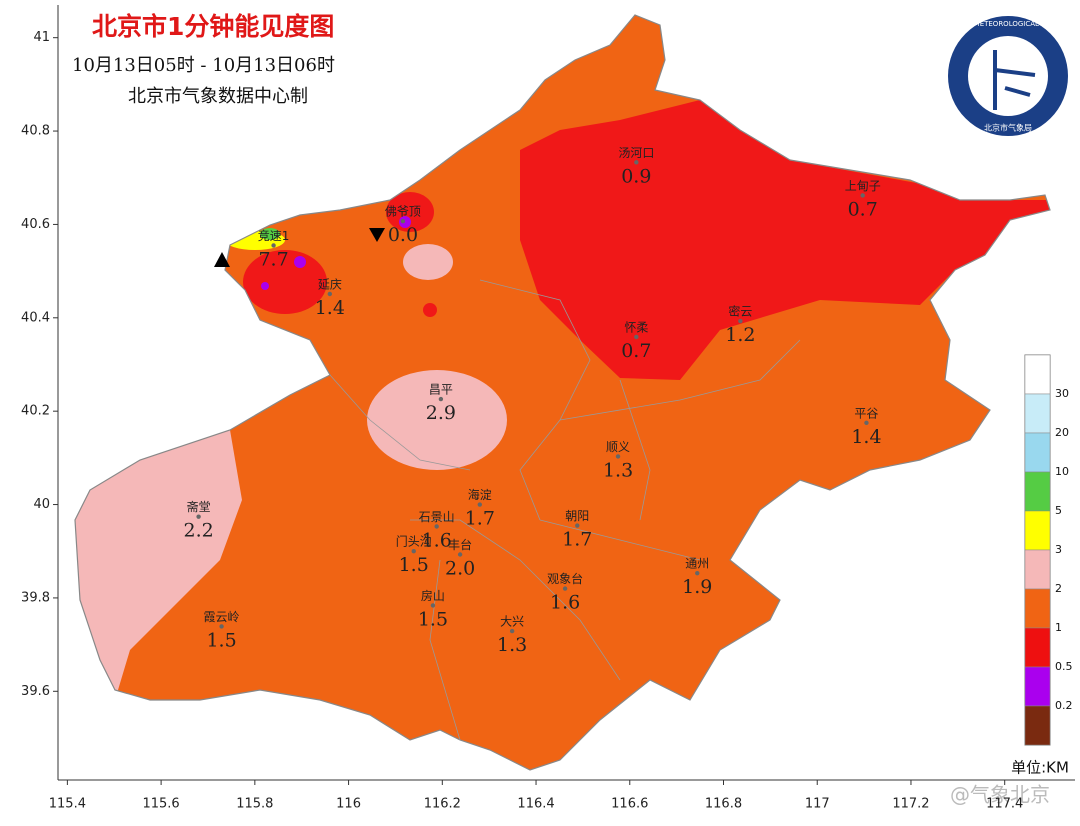 The image size is (1080, 826). I want to click on legend-label: 0.2, so click(1064, 705).